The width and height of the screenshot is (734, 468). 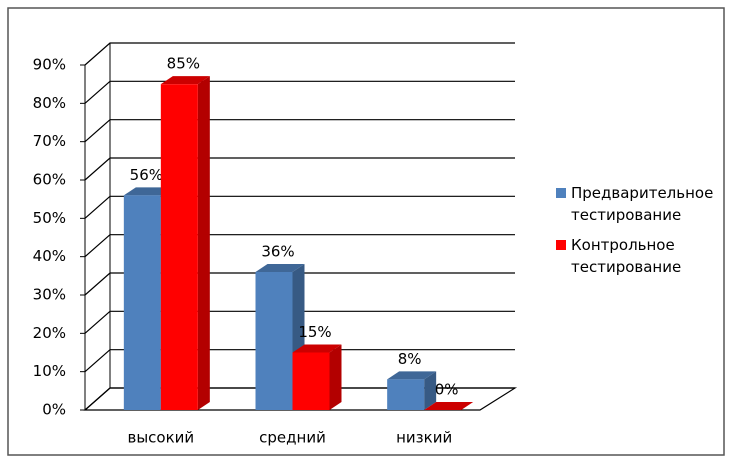 What do you see at coordinates (626, 256) in the screenshot?
I see `legend-label: Контрольное тестирование` at bounding box center [626, 256].